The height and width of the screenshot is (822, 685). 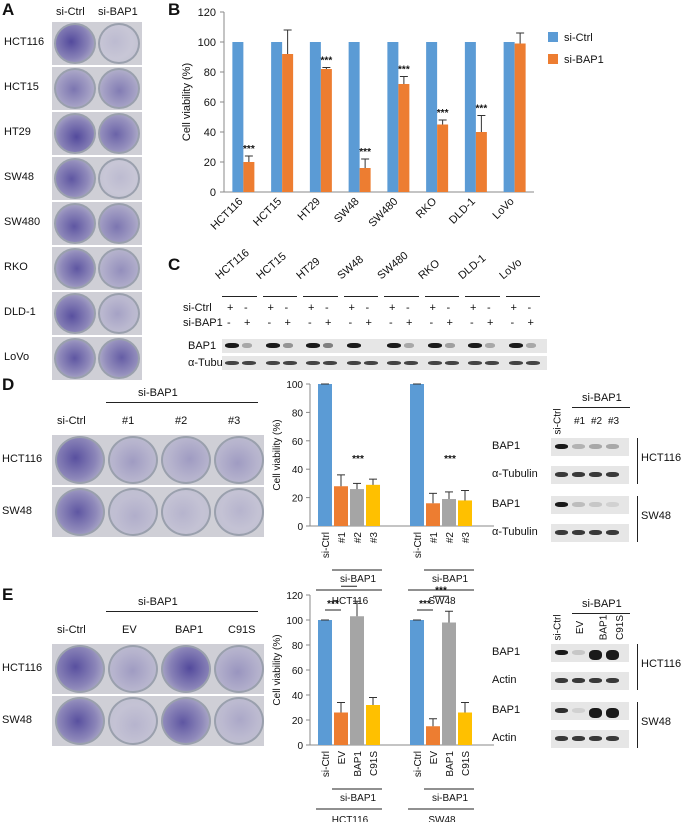 What do you see at coordinates (298, 671) in the screenshot?
I see `y-tick-label: 60` at bounding box center [298, 671].